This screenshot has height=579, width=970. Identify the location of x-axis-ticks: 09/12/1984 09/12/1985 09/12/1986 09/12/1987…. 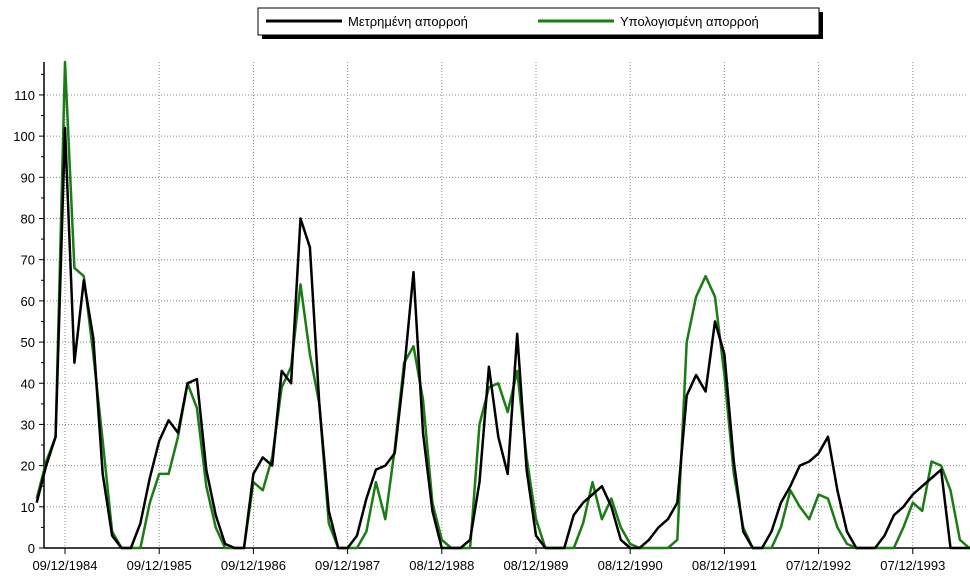
(488, 560).